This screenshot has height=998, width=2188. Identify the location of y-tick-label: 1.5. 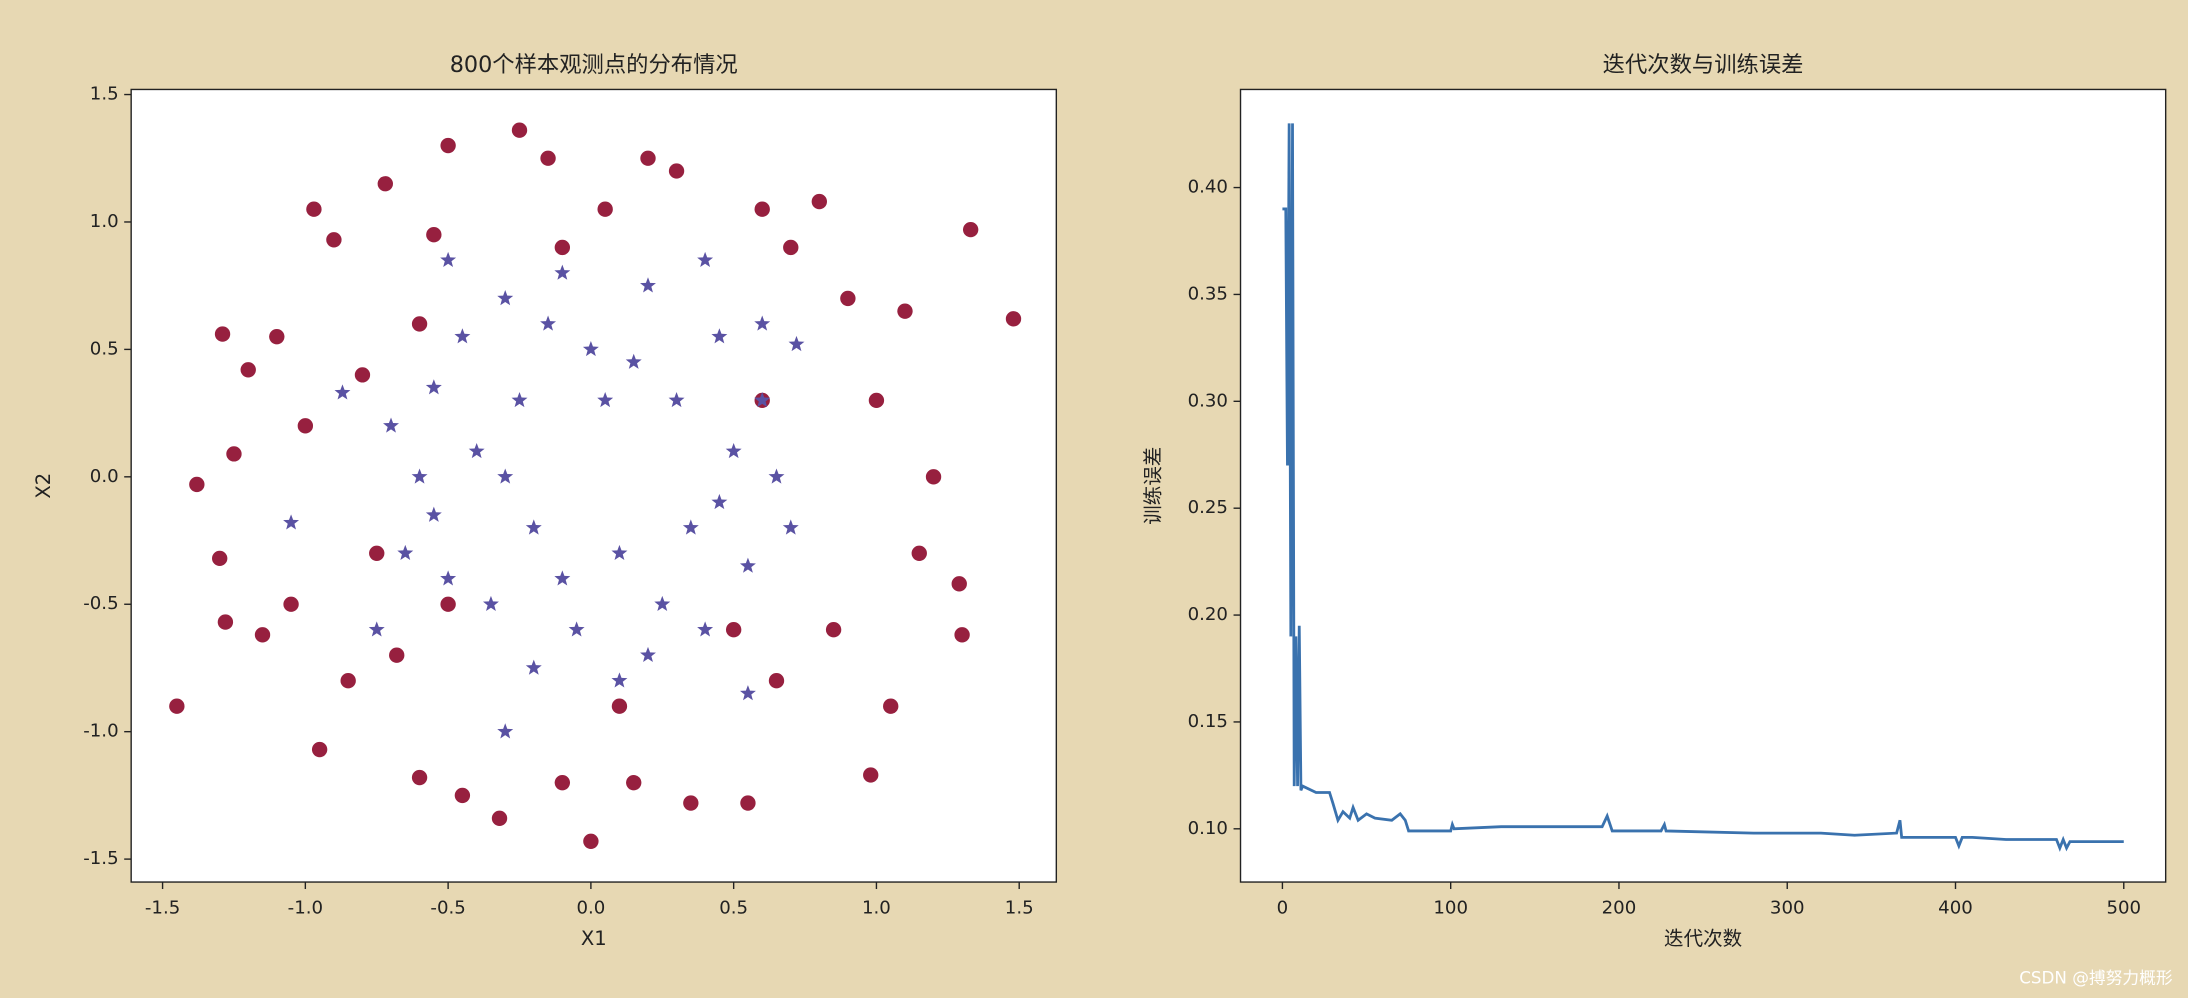
(104, 94).